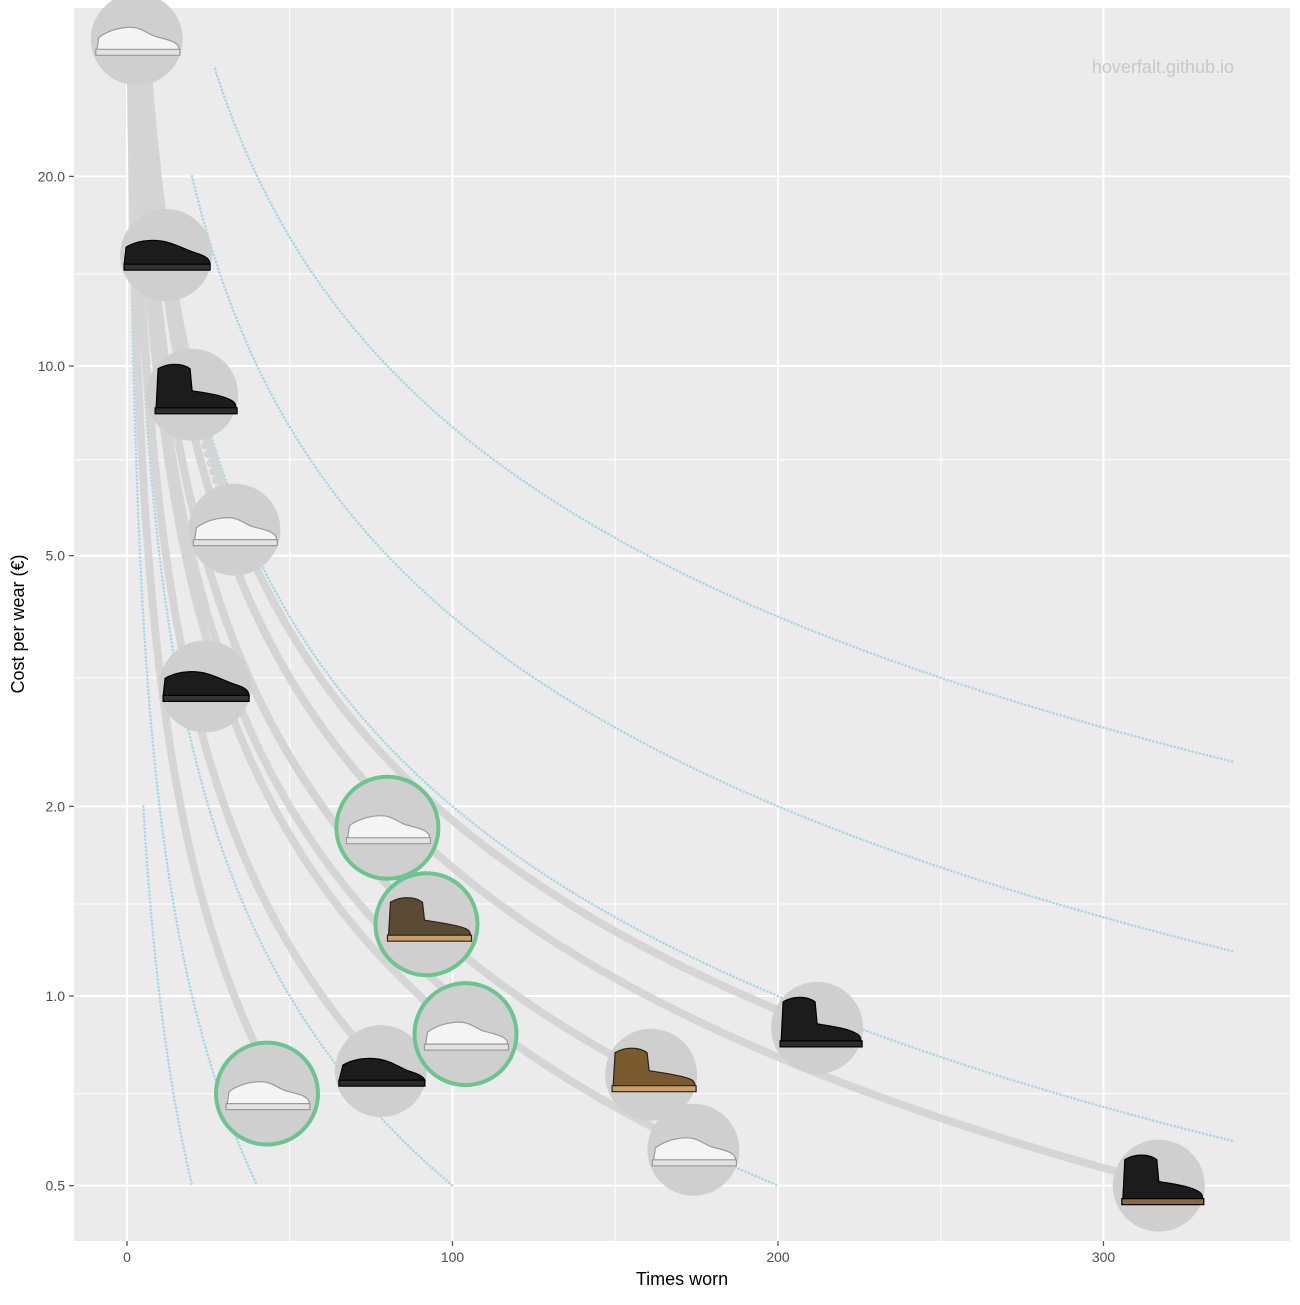 The width and height of the screenshot is (1300, 1305). Describe the element at coordinates (51, 176) in the screenshot. I see `y-tick-label: 20.0` at that location.